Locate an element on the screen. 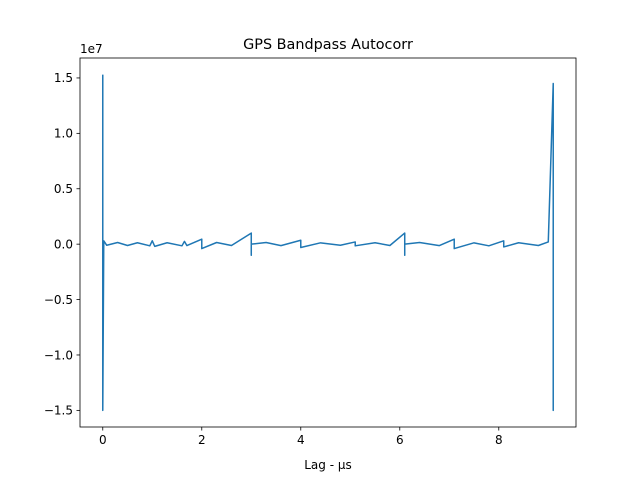 This screenshot has width=640, height=485. y-tick-label: −0.5 is located at coordinates (58, 300).